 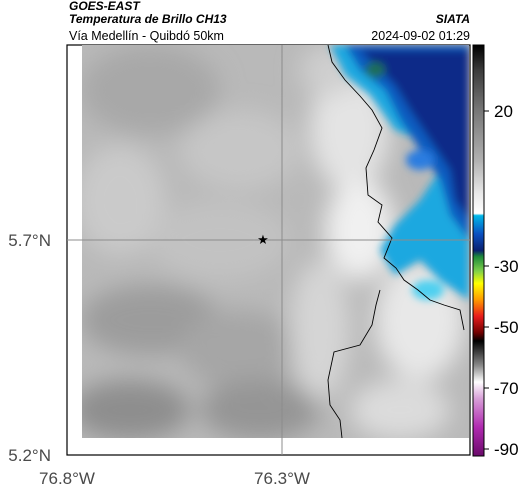 What do you see at coordinates (282, 478) in the screenshot?
I see `x-tick-label: 76.3°W` at bounding box center [282, 478].